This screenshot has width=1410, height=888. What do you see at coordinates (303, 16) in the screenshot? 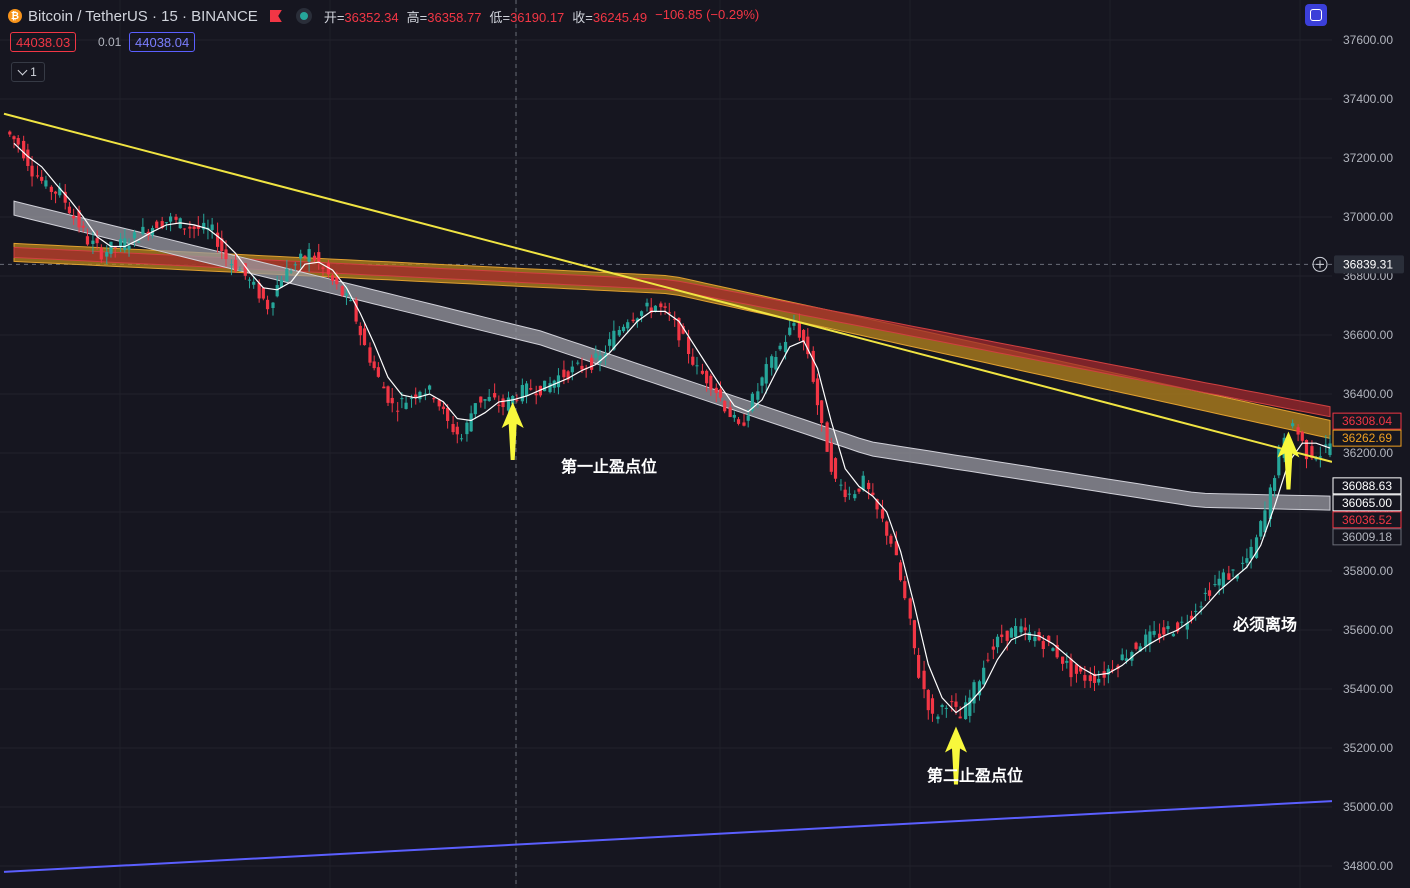
I see `market-status-icon` at bounding box center [303, 16].